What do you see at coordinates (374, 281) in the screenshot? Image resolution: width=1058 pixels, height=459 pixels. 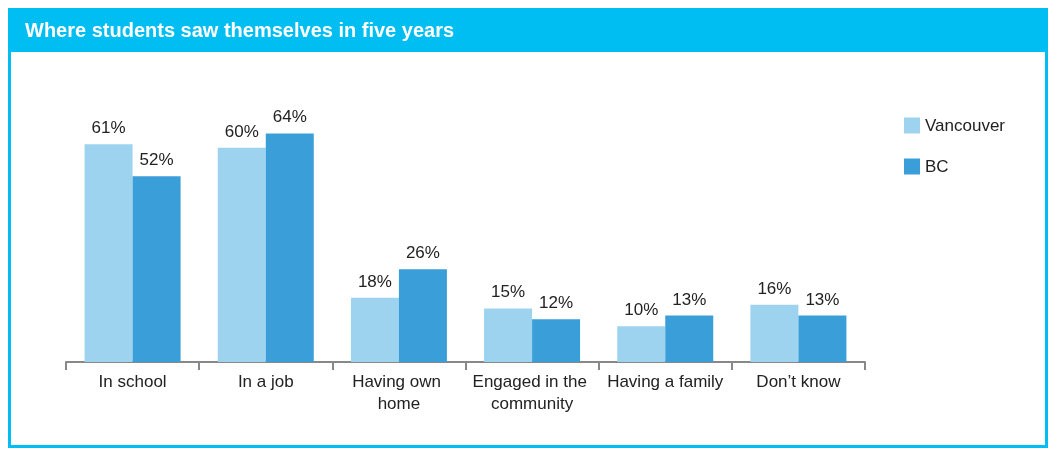 I see `data-label: 18%` at bounding box center [374, 281].